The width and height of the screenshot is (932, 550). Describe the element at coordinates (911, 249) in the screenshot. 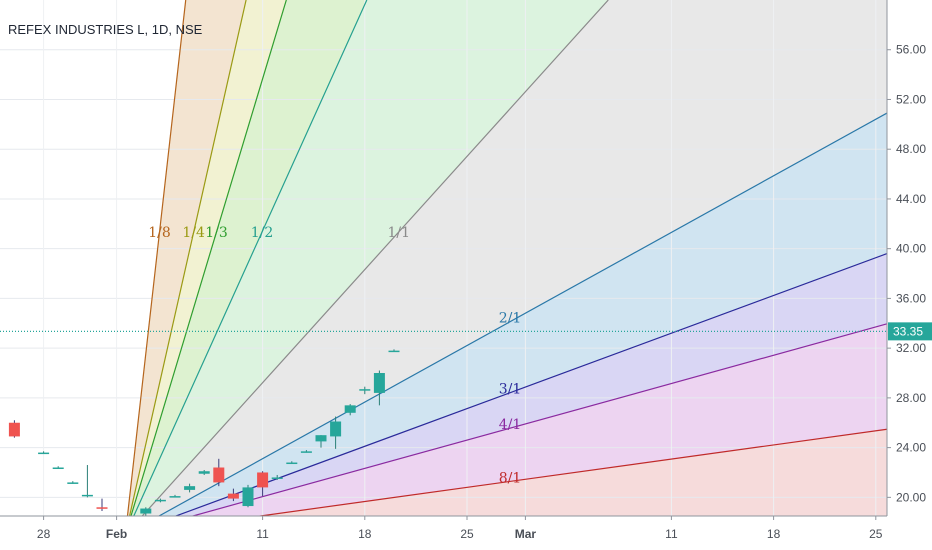

I see `y-tick-label: 40.00` at that location.